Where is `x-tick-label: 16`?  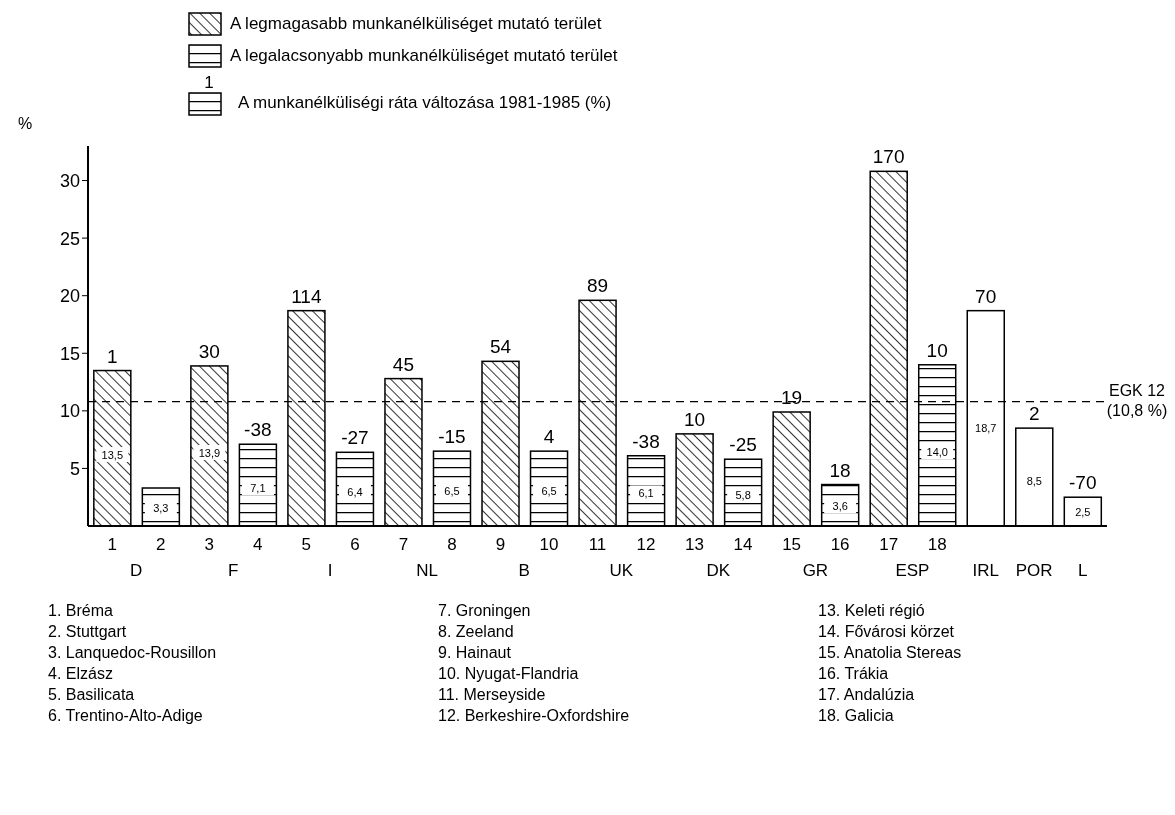 x-tick-label: 16 is located at coordinates (840, 544).